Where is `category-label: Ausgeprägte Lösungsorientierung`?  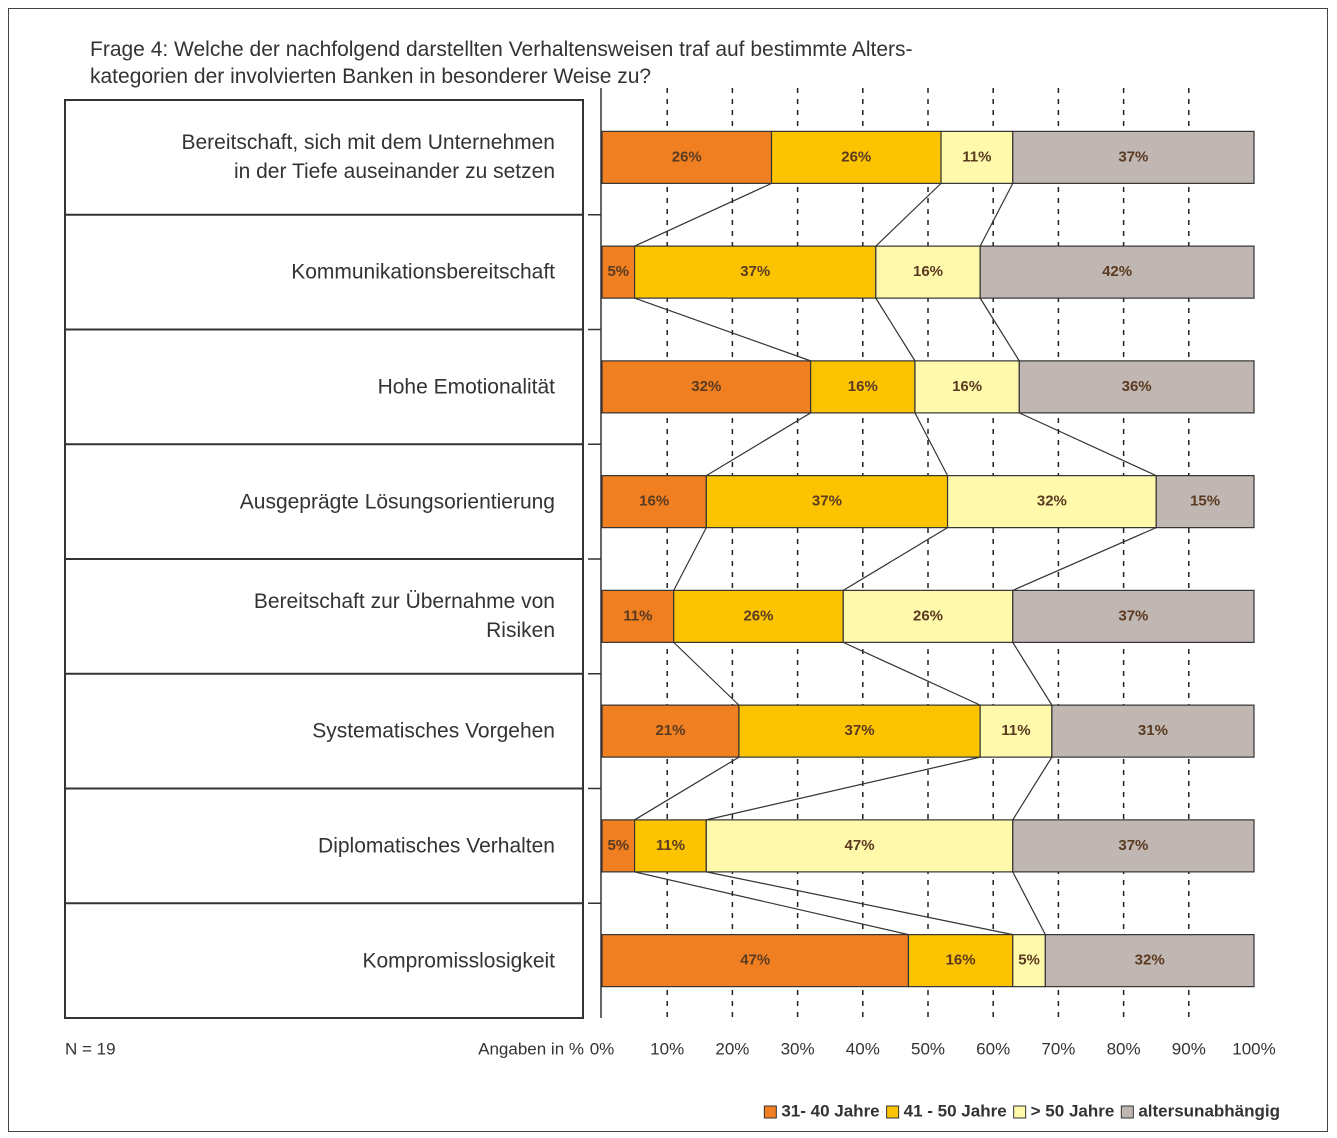
category-label: Ausgeprägte Lösungsorientierung is located at coordinates (397, 502).